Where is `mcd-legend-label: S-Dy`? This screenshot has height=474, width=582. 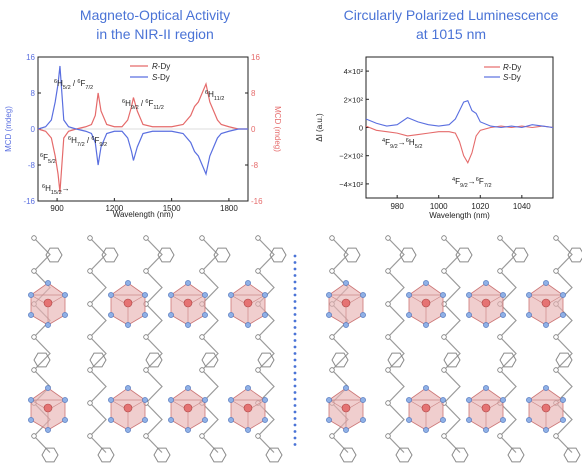
mcd-legend-label: S-Dy is located at coordinates (161, 77).